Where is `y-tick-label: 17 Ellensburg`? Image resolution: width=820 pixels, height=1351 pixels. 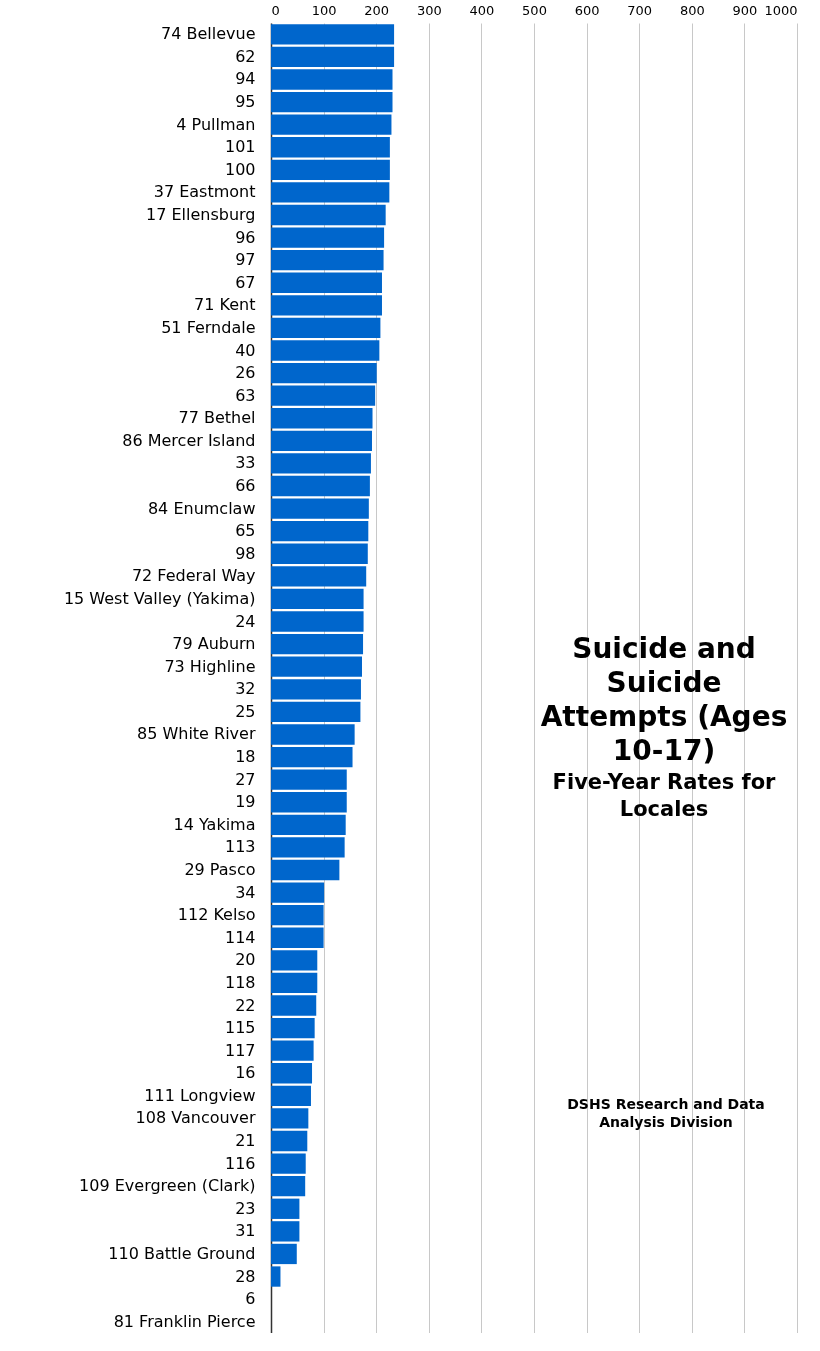
y-tick-label: 17 Ellensburg is located at coordinates (200, 214).